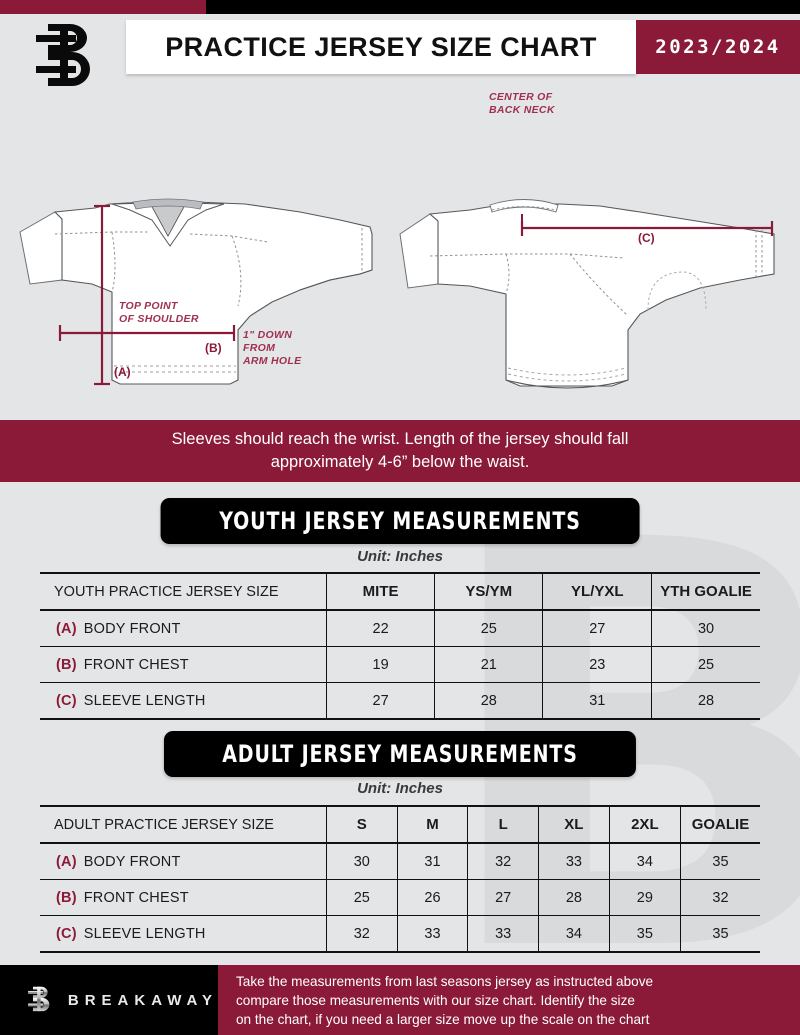  I want to click on label-b-tag: (B), so click(213, 348).